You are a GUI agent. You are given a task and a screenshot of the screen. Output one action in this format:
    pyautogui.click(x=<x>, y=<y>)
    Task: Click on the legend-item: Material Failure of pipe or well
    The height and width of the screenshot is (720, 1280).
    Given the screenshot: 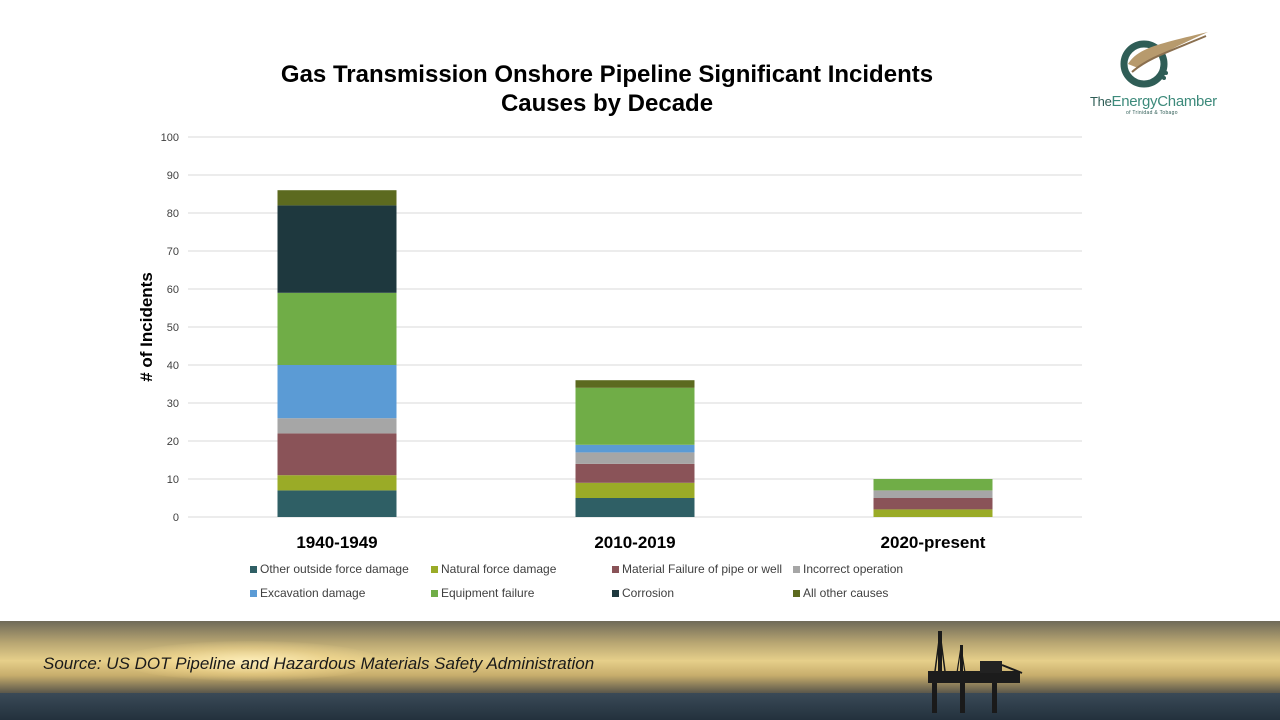 What is the action you would take?
    pyautogui.click(x=702, y=569)
    